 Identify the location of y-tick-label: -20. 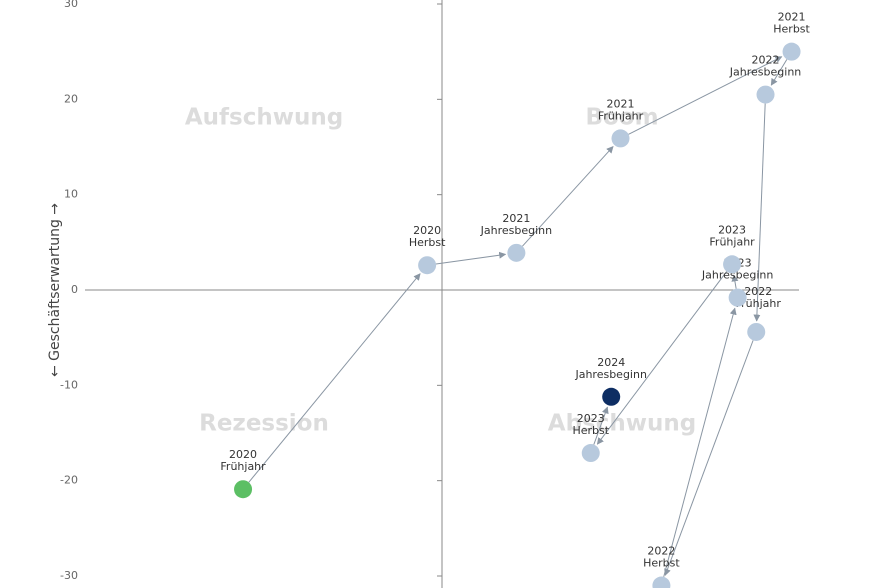
(69, 480).